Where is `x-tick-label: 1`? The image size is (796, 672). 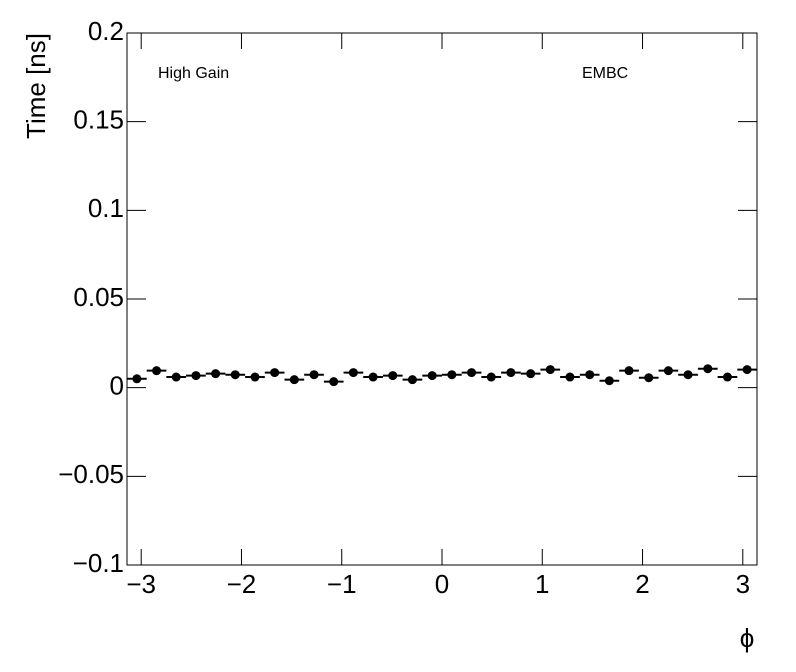 x-tick-label: 1 is located at coordinates (542, 584).